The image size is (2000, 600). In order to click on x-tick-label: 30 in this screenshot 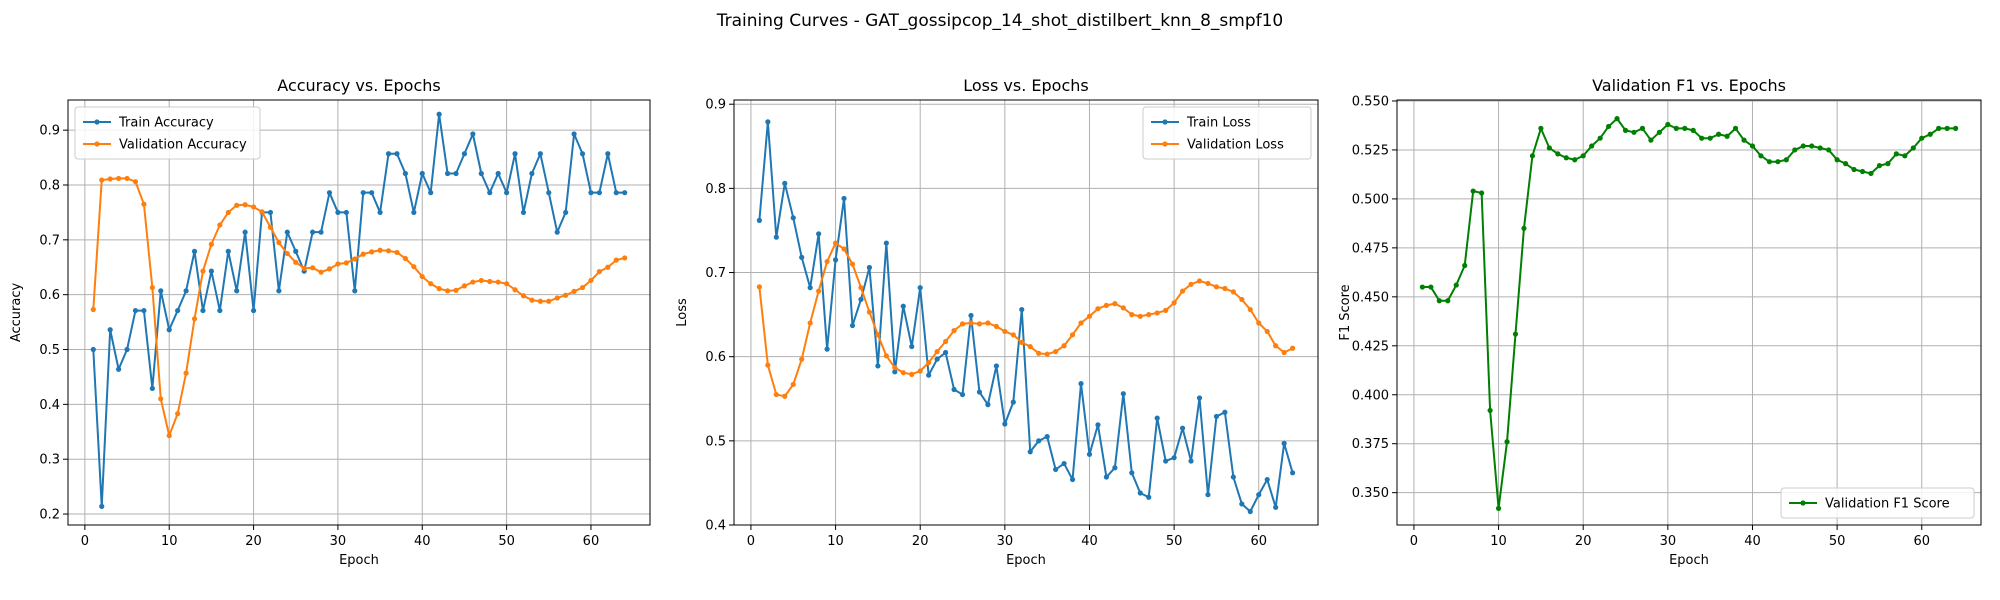, I will do `click(338, 541)`.